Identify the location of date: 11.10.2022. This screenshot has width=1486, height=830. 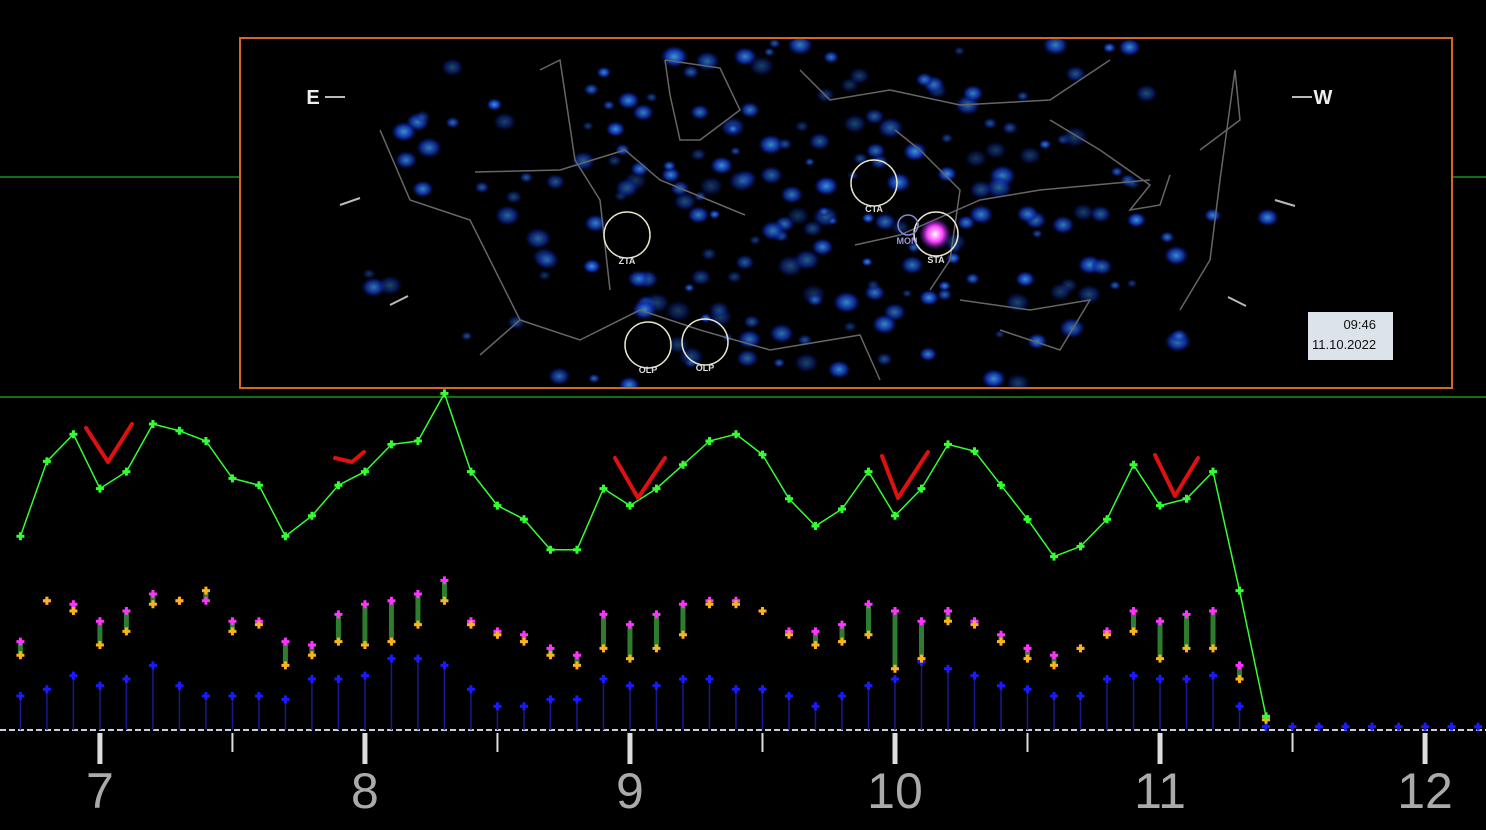
(1344, 344).